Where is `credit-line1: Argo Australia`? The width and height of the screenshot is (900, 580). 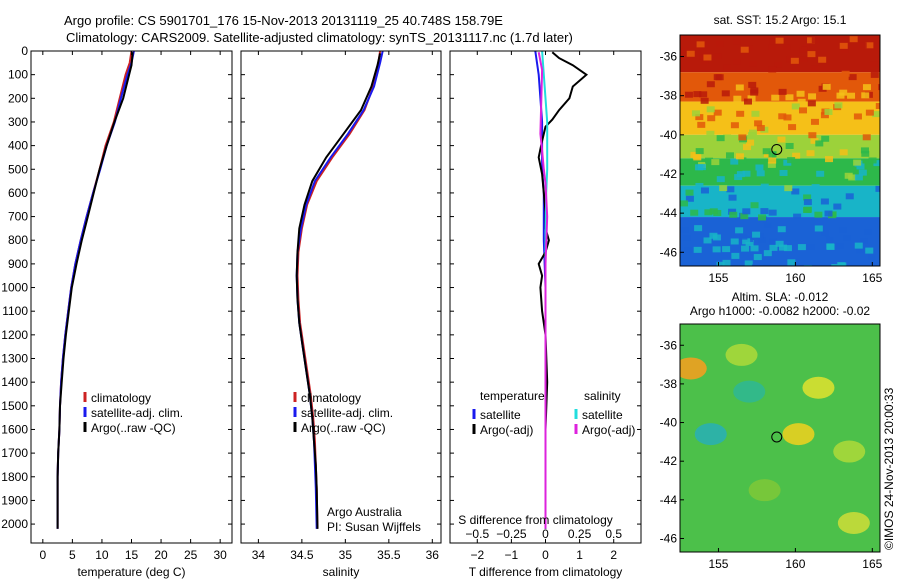 credit-line1: Argo Australia is located at coordinates (364, 512).